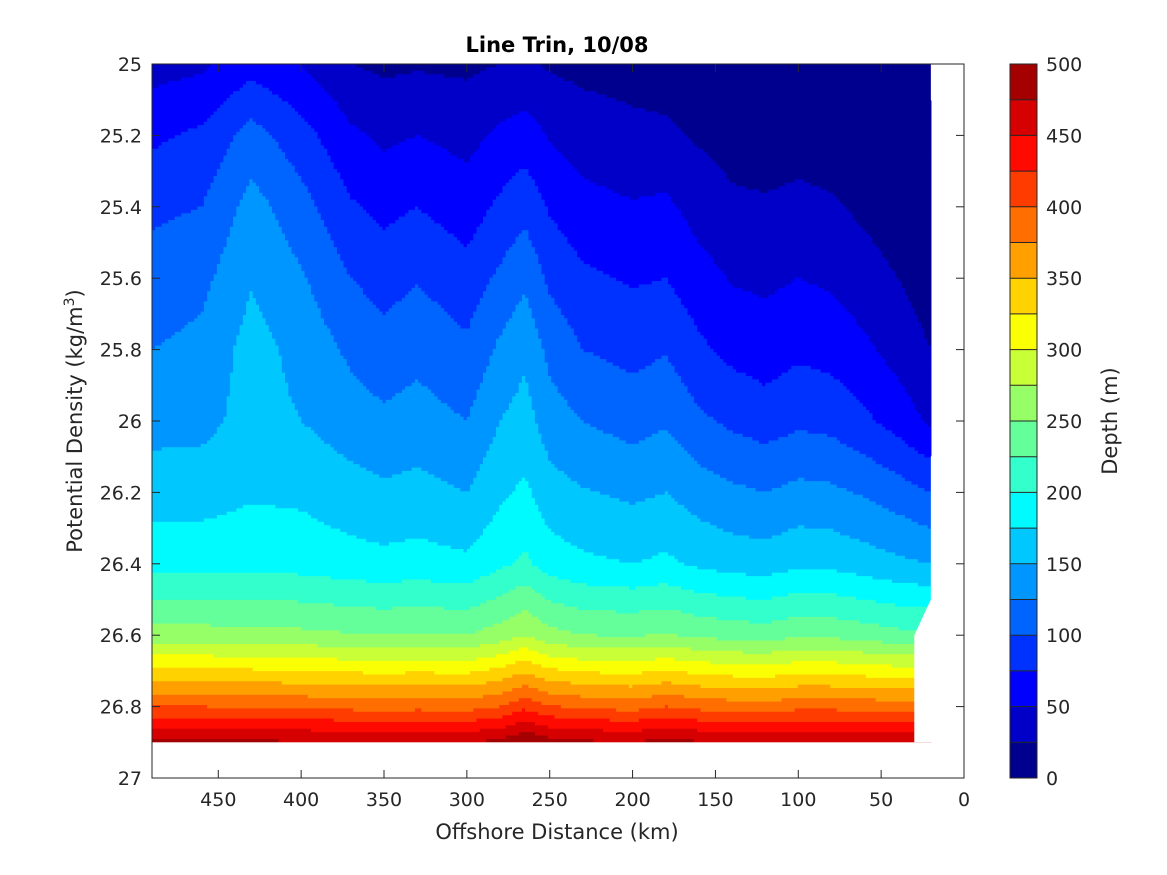 Image resolution: width=1167 pixels, height=875 pixels. Describe the element at coordinates (467, 800) in the screenshot. I see `x-tick-label: 300` at that location.